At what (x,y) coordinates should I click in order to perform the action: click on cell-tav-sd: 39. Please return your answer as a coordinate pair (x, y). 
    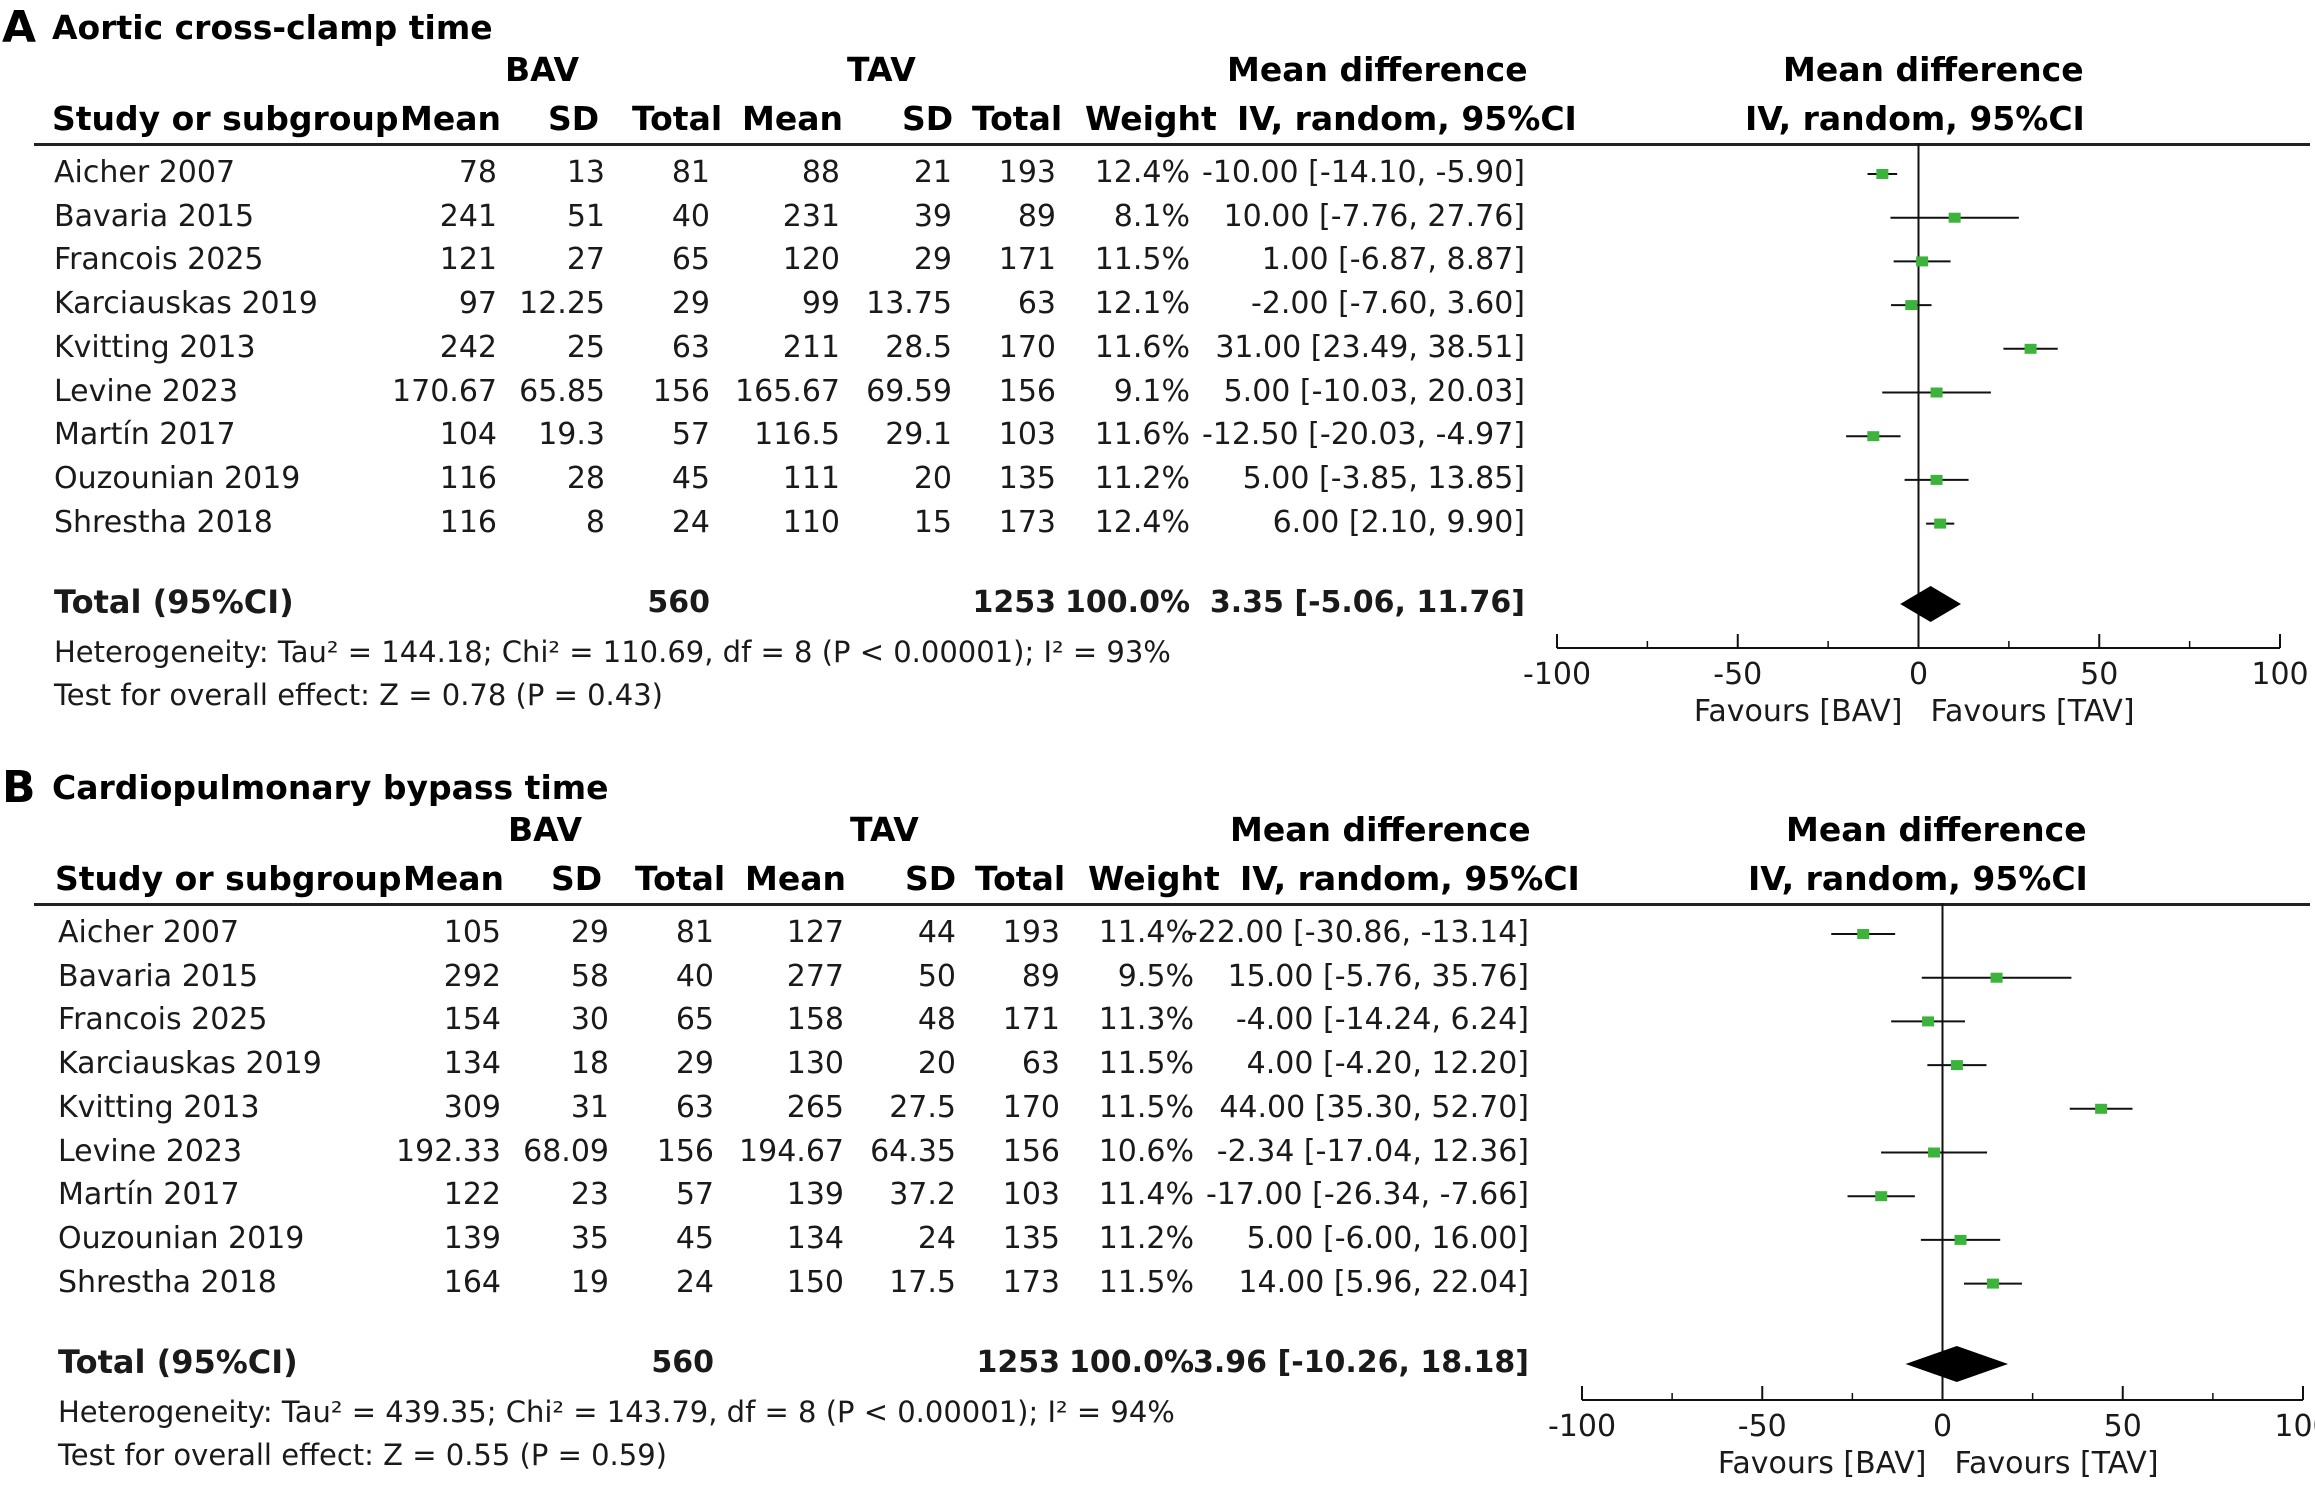
    Looking at the image, I should click on (932, 216).